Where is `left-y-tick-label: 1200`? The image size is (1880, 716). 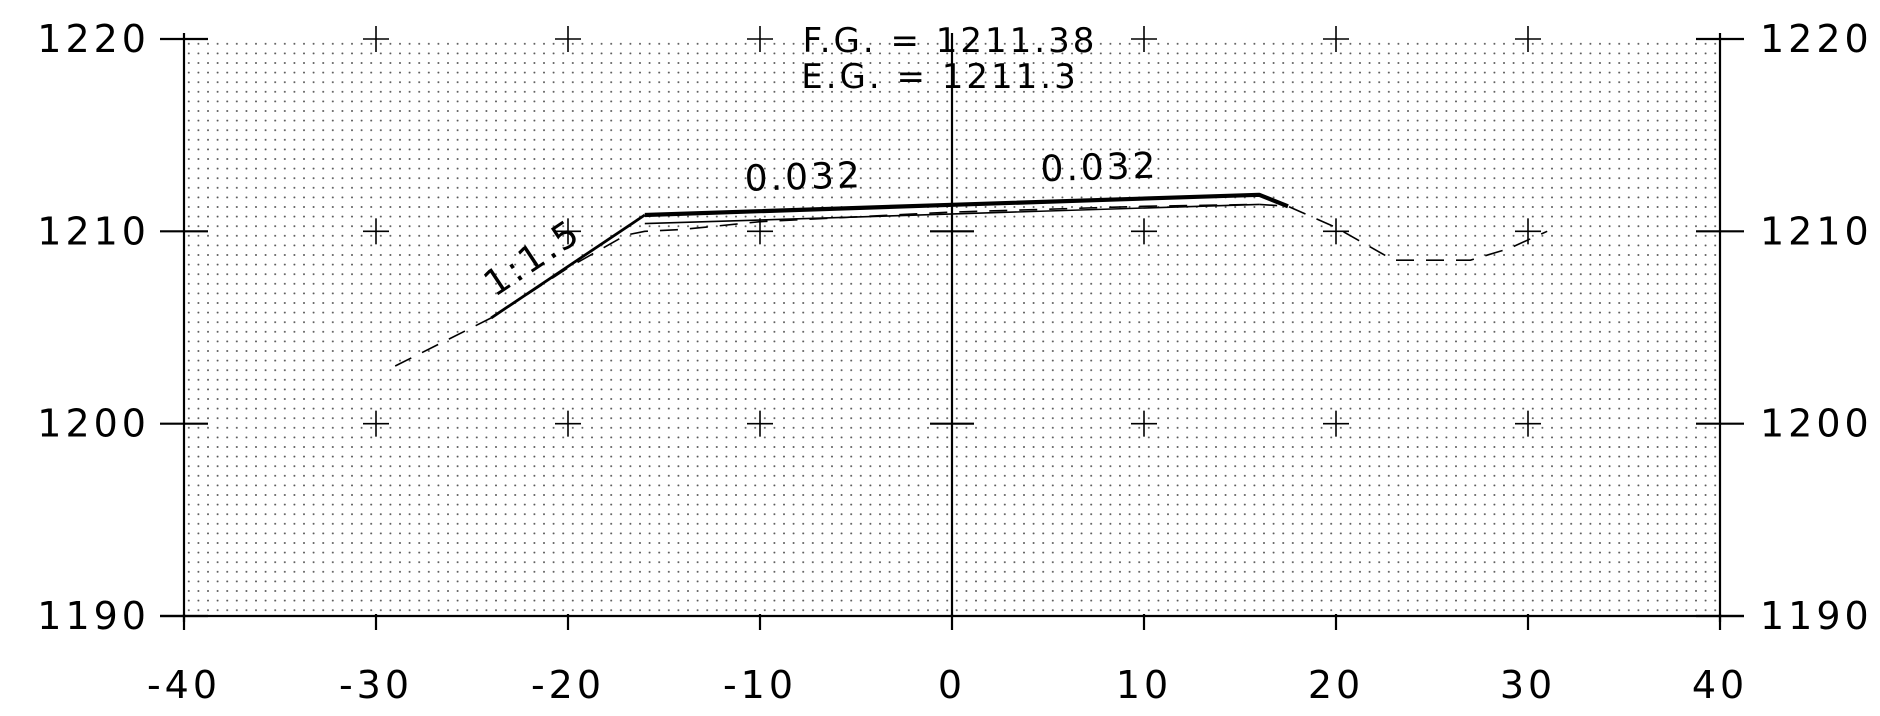
left-y-tick-label: 1200 is located at coordinates (93, 424).